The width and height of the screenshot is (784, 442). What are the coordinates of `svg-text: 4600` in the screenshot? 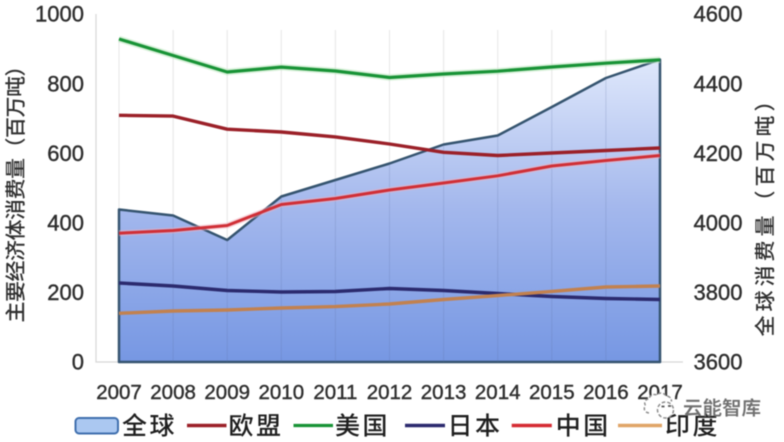 It's located at (718, 14).